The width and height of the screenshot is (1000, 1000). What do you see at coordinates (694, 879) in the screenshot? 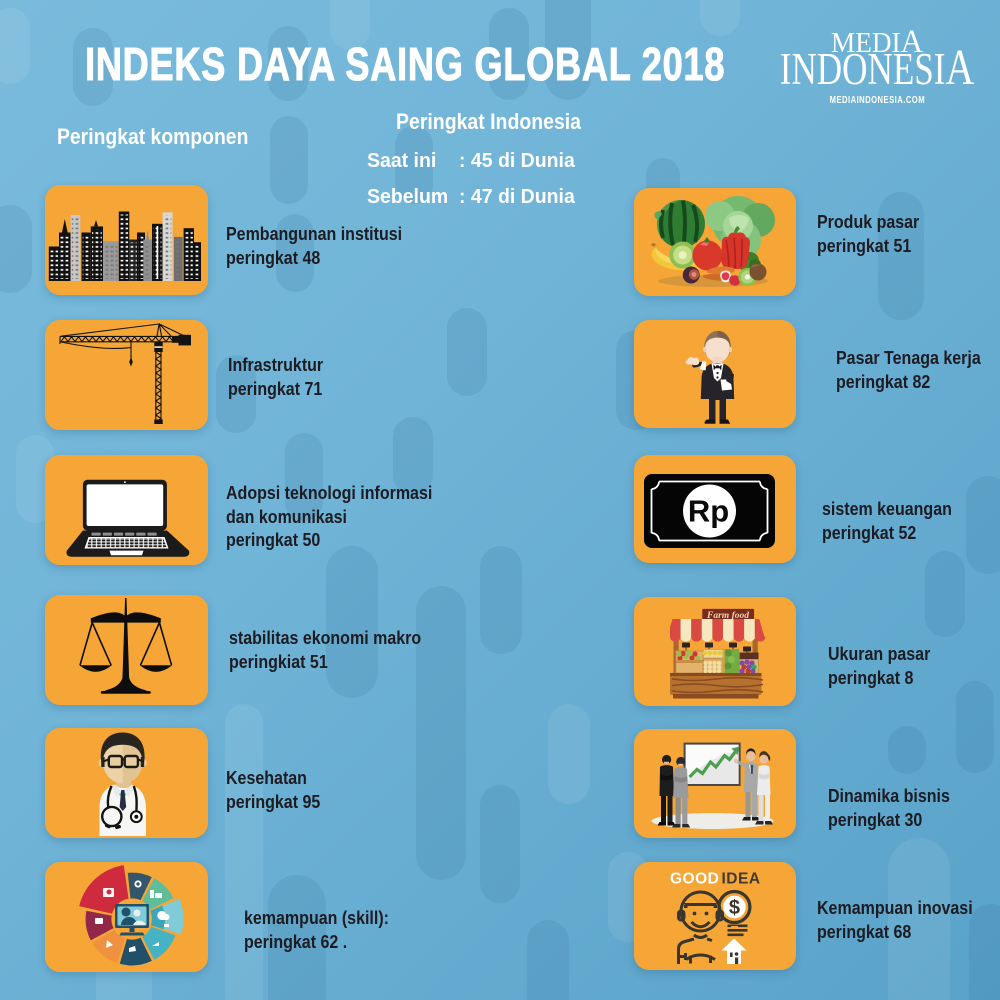
I see `svg-text: GOOD` at bounding box center [694, 879].